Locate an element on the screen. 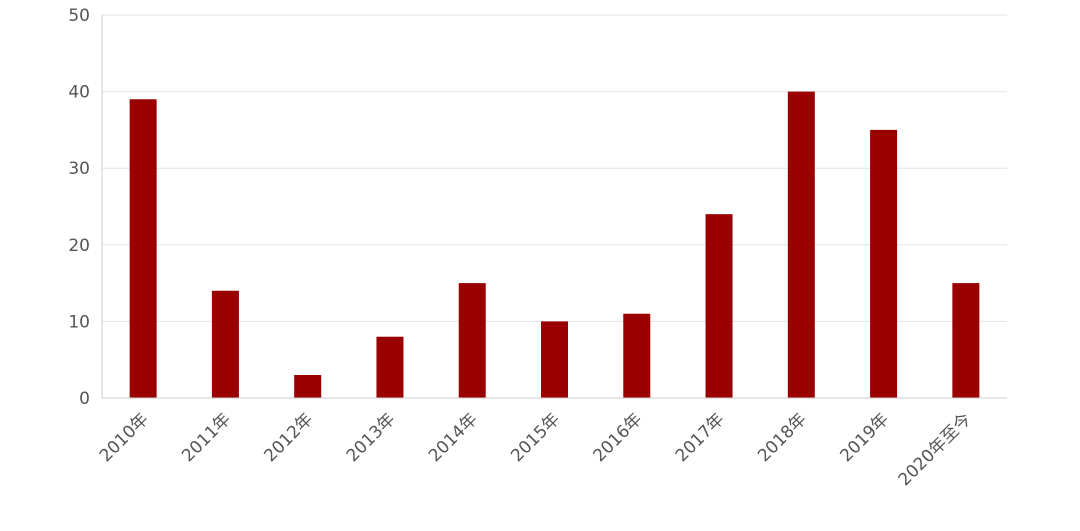 This screenshot has width=1080, height=531. y-tick-labels: 0 10 20 30 40 50 is located at coordinates (79, 207).